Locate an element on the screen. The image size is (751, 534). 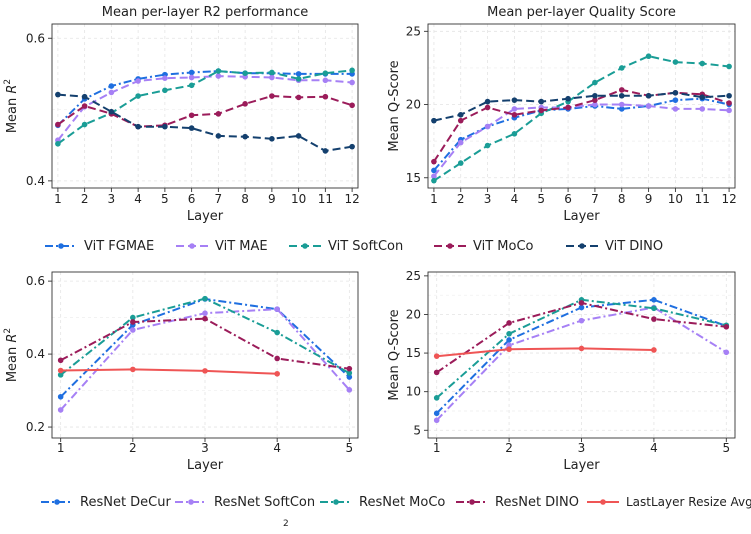
y-tick-label: 10 is located at coordinates (413, 392).